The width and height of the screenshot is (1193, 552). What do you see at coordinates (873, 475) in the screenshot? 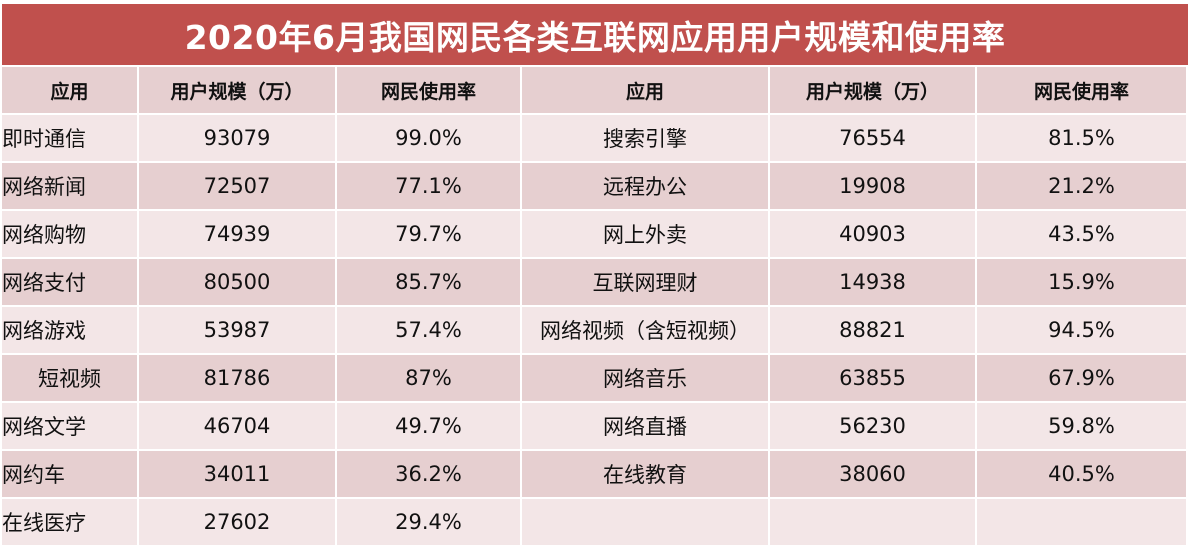
I see `user-count-cell: 38060` at bounding box center [873, 475].